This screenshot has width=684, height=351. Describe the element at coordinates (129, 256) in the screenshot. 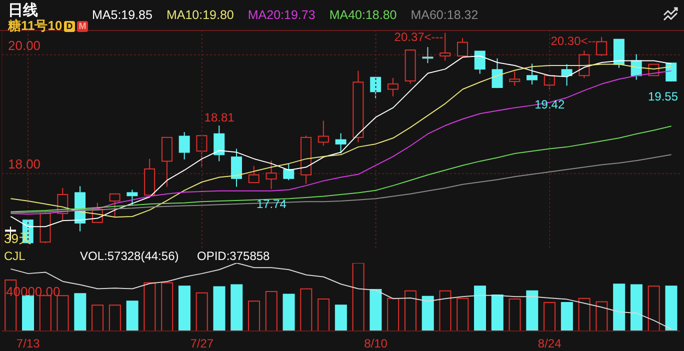

I see `annotation: VOL:57328(44:56)` at that location.